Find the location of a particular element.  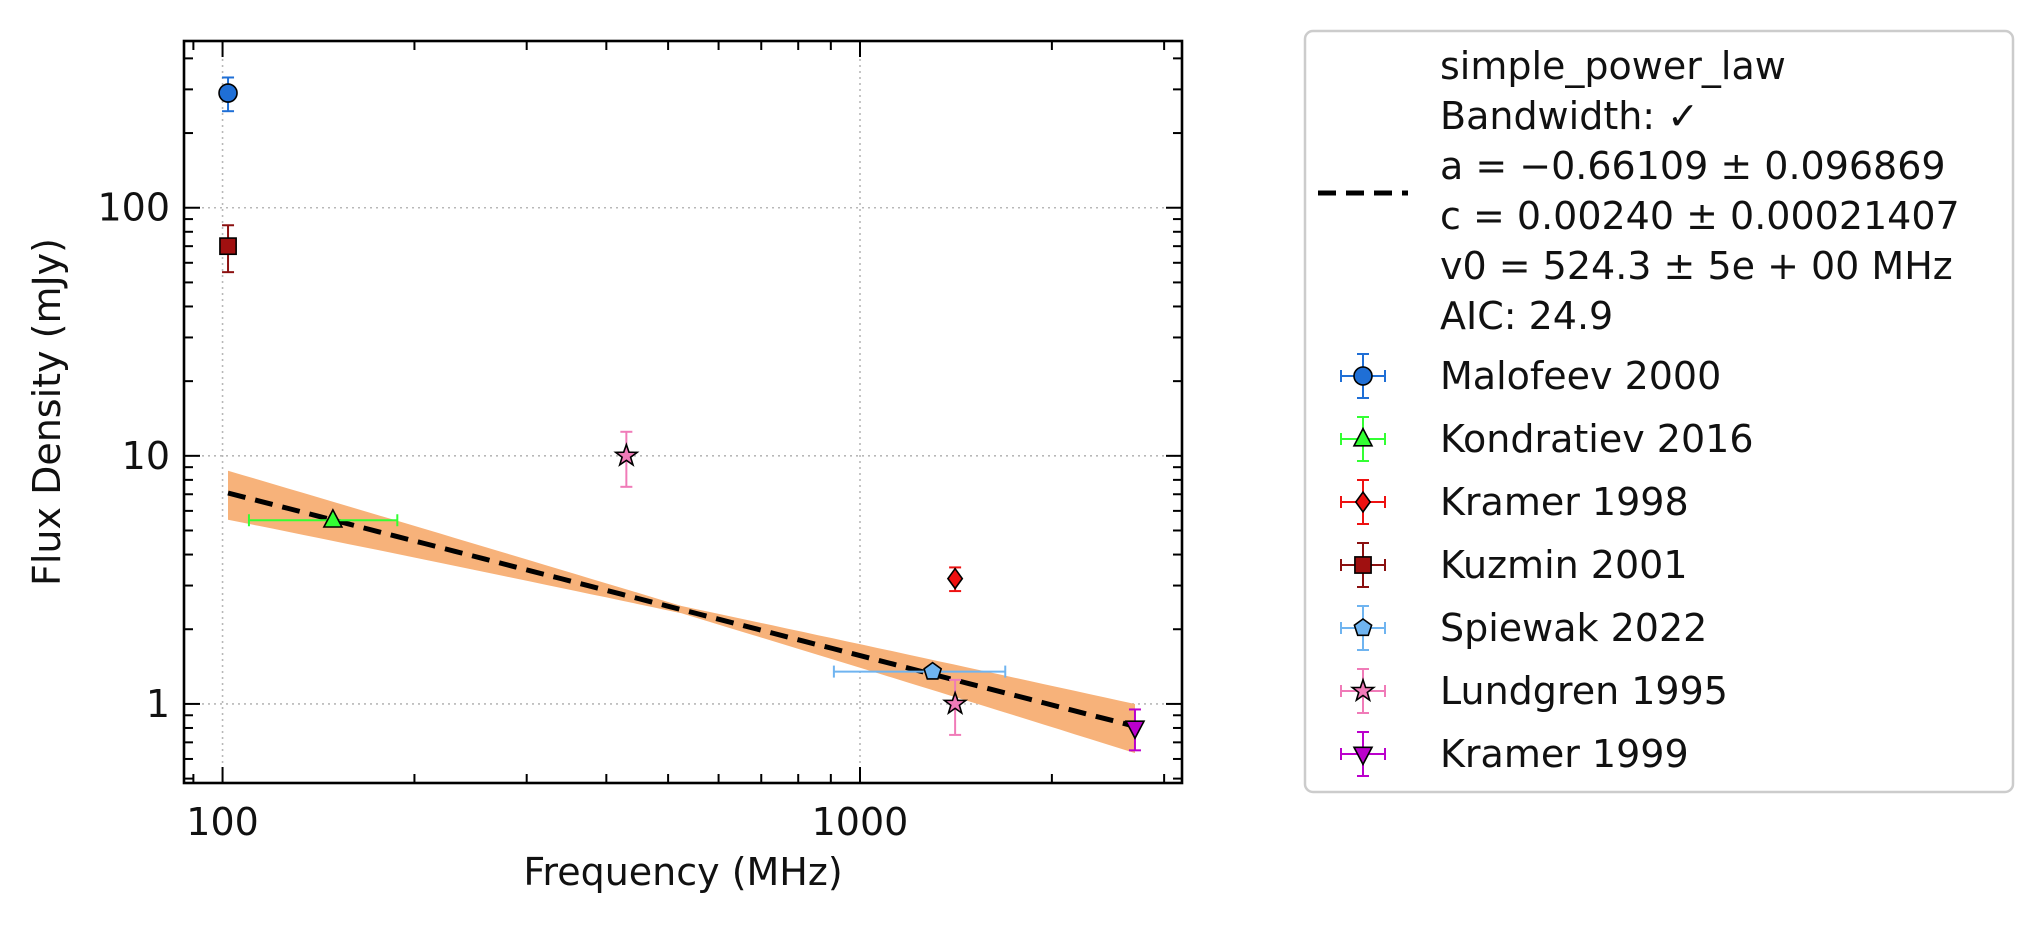

legend-label: Lundgren 1995 is located at coordinates (1584, 691).